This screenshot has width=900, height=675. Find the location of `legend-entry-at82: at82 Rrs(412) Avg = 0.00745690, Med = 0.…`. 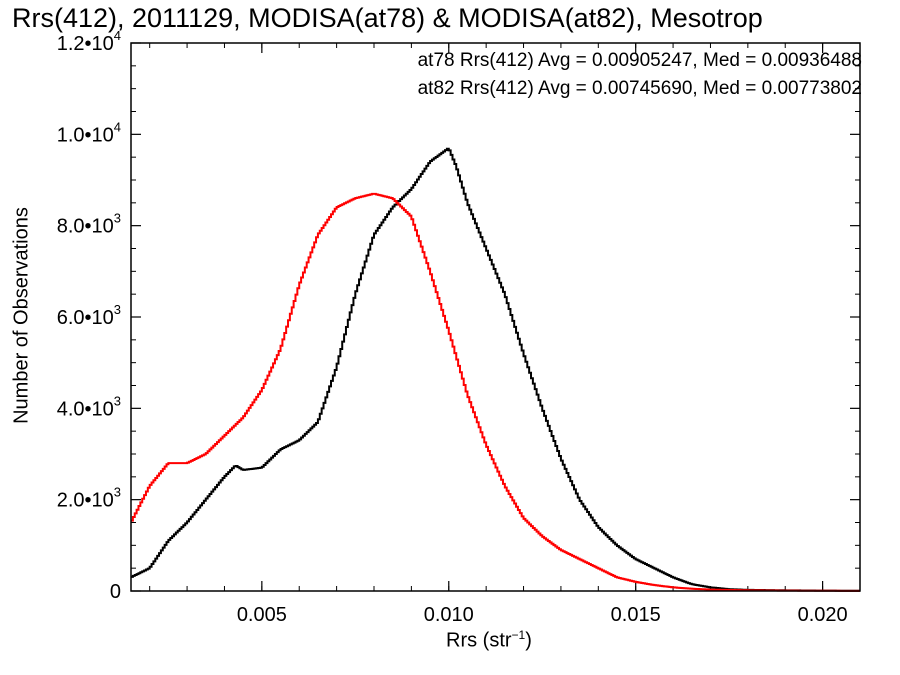

legend-entry-at82: at82 Rrs(412) Avg = 0.00745690, Med = 0.… is located at coordinates (639, 88).